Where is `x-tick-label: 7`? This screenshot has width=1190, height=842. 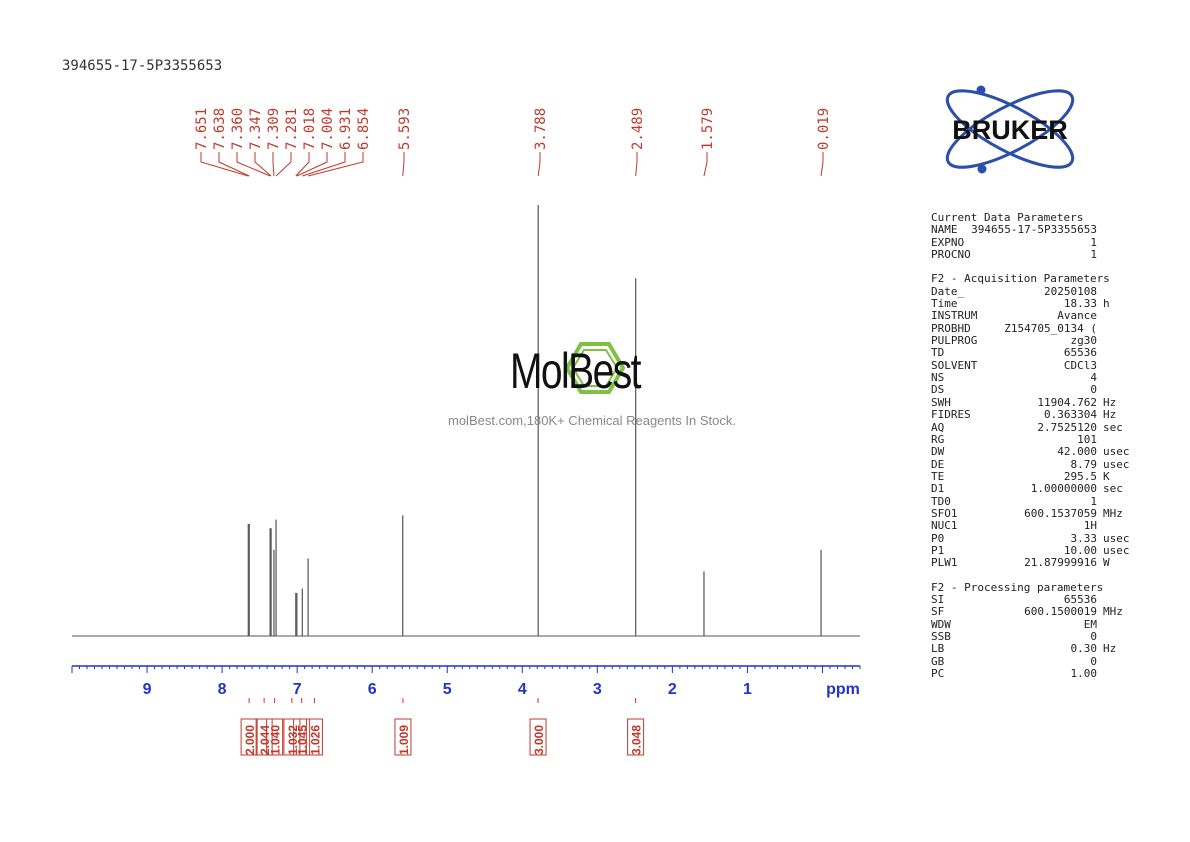 x-tick-label: 7 is located at coordinates (297, 689).